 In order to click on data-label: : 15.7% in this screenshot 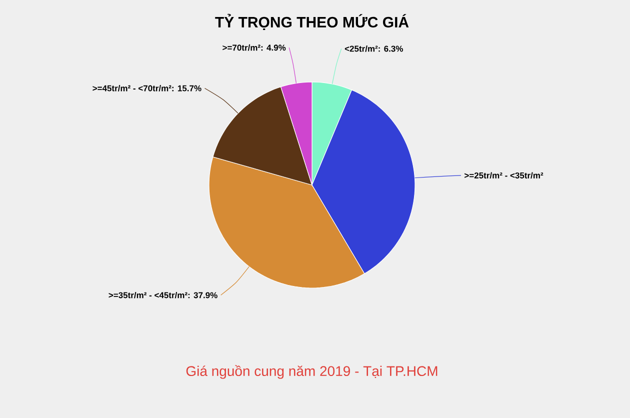, I will do `click(187, 88)`.